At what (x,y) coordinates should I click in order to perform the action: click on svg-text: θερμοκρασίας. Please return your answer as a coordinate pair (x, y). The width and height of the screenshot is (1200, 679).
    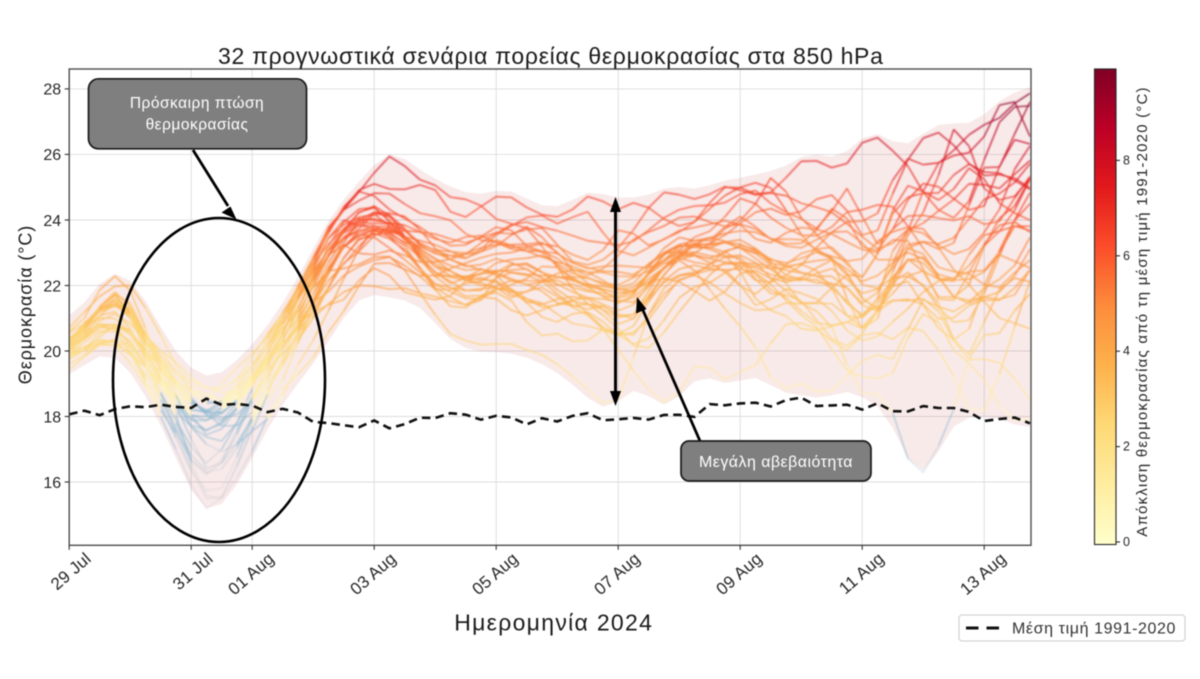
    Looking at the image, I should click on (197, 125).